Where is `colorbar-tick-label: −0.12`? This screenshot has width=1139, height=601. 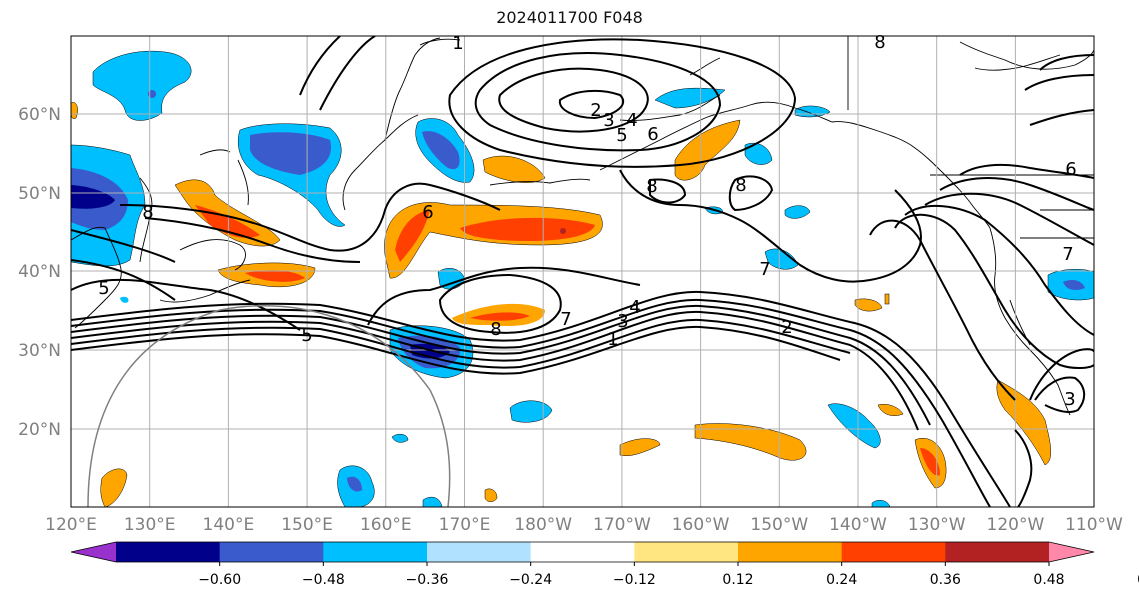 colorbar-tick-label: −0.12 is located at coordinates (634, 580).